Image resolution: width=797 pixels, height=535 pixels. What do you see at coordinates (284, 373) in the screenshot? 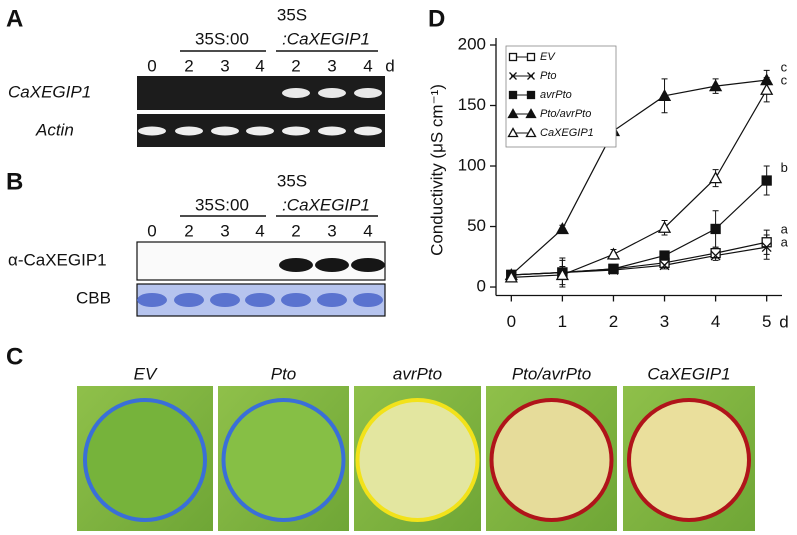
I see `image-label: Pto` at bounding box center [284, 373].